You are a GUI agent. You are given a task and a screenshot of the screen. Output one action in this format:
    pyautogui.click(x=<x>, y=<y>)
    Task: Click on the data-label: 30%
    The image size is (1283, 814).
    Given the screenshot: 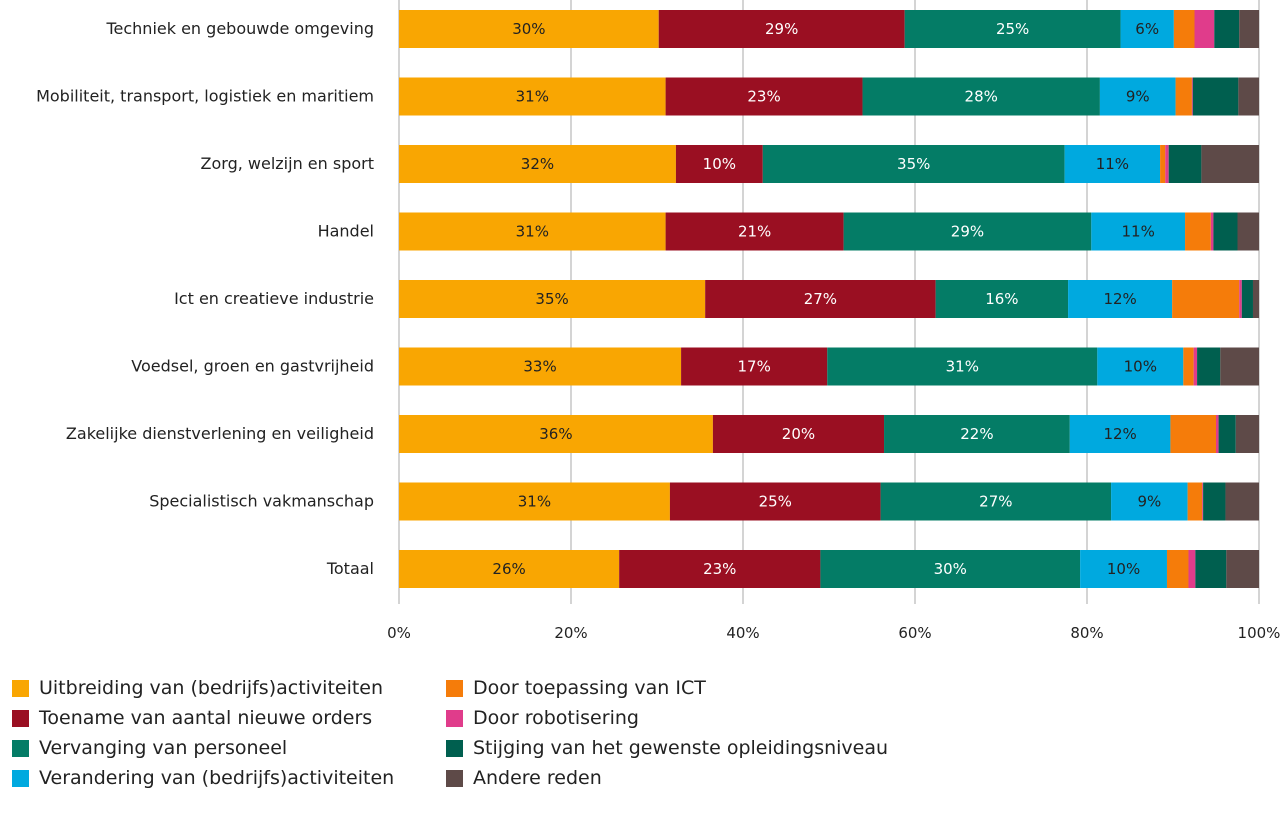 What is the action you would take?
    pyautogui.click(x=950, y=569)
    